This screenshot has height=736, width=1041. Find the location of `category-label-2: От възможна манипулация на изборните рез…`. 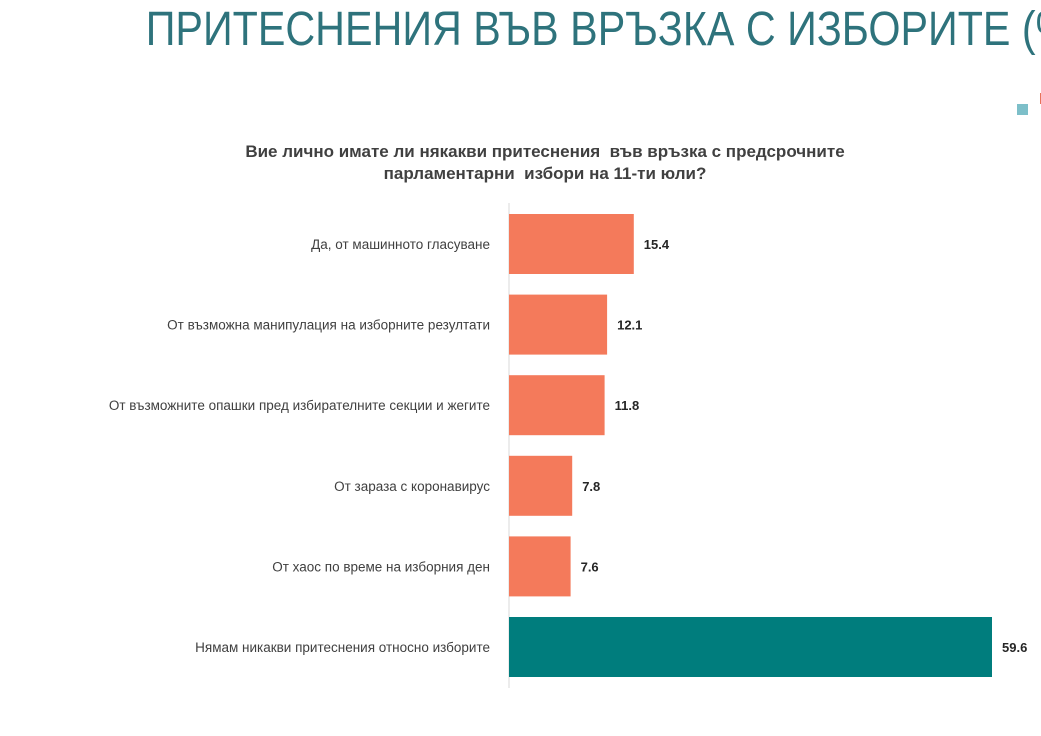

category-label-2: От възможна манипулация на изборните рез… is located at coordinates (328, 325).